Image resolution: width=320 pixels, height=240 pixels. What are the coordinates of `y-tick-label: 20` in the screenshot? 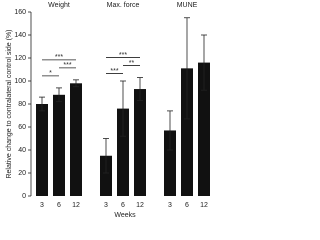 It's located at (22, 173).